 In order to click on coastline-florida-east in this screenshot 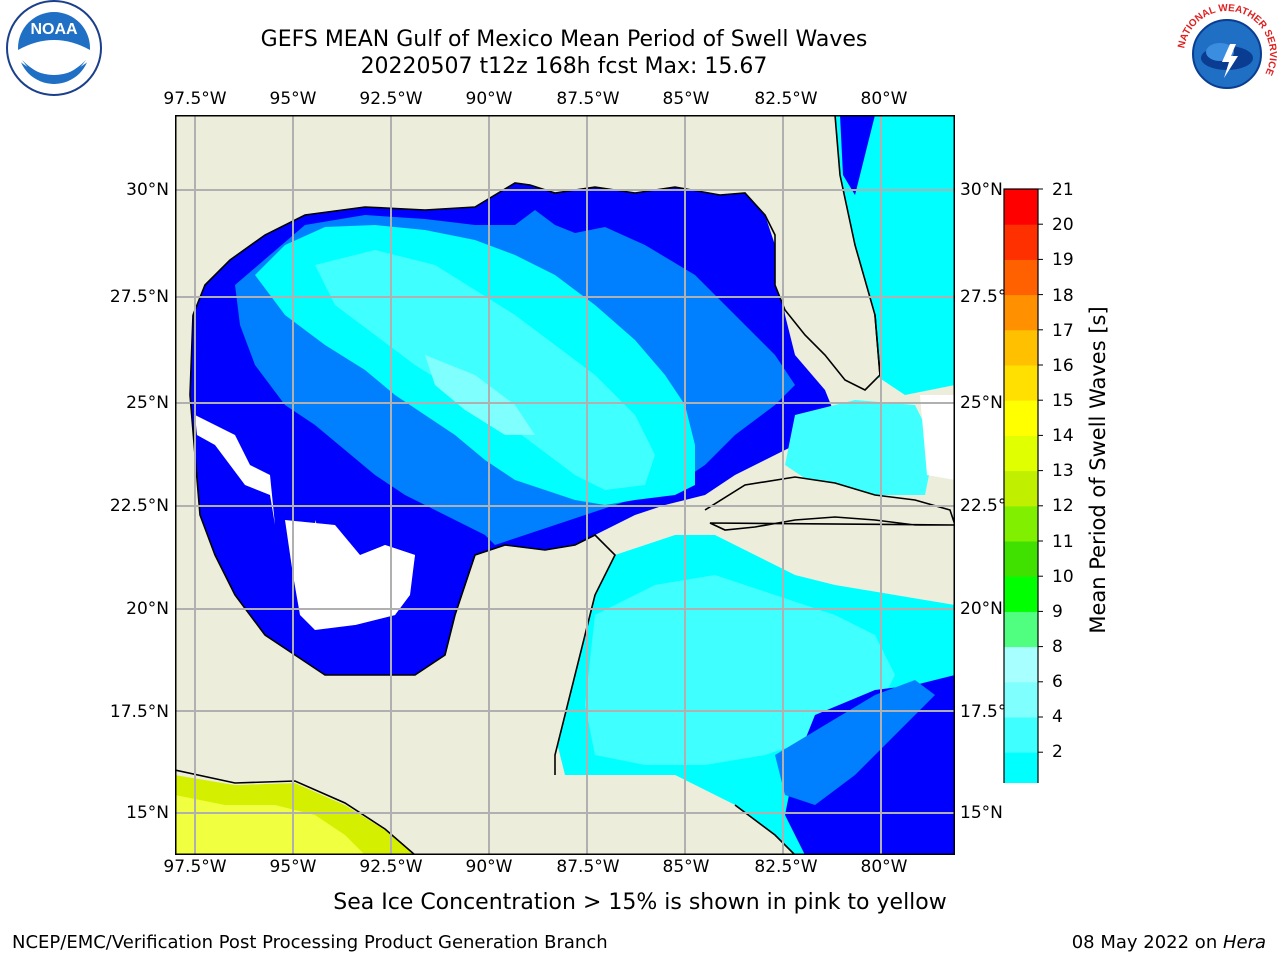, I will do `click(877, 345)`.